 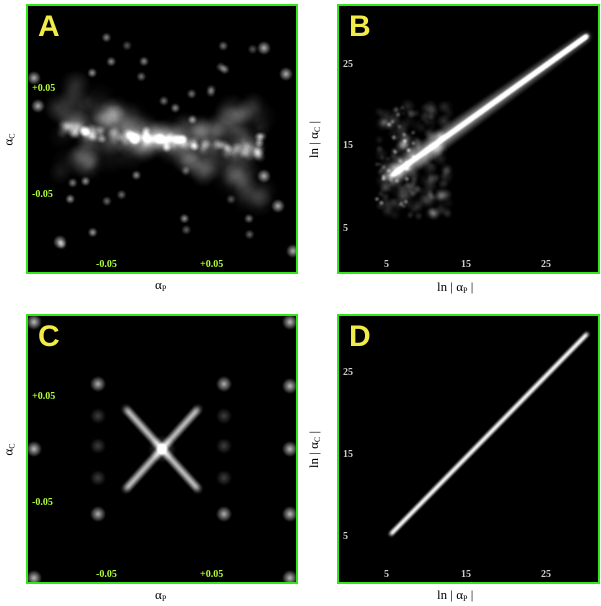 What do you see at coordinates (49, 336) in the screenshot?
I see `panel-label-c: C` at bounding box center [49, 336].